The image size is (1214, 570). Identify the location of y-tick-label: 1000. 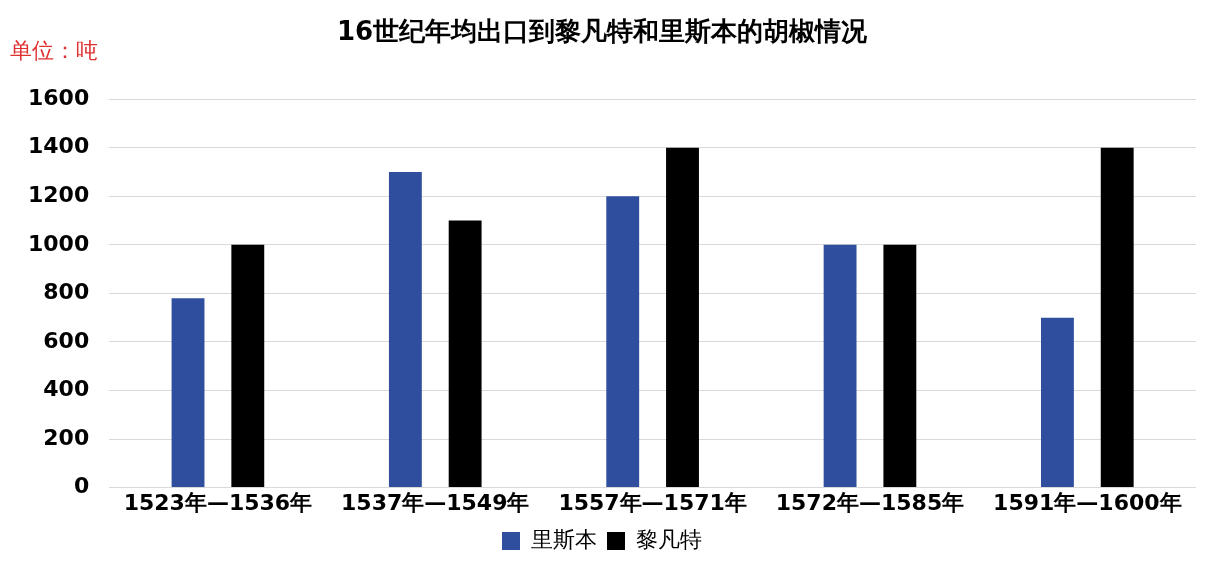
(59, 243).